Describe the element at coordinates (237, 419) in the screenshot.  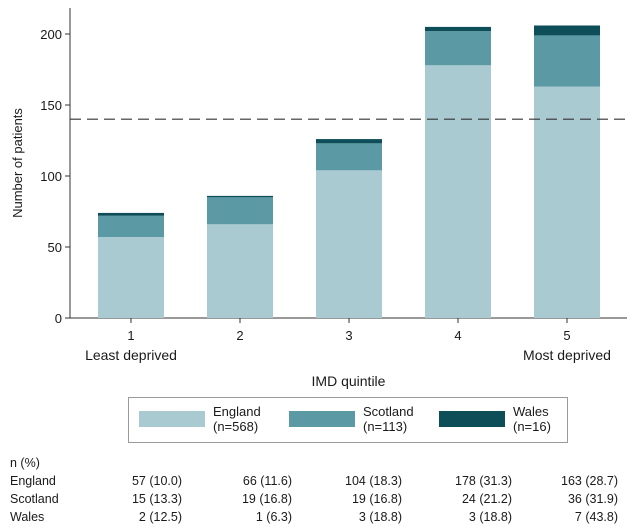
I see `legend-label-england: England (n=568)` at that location.